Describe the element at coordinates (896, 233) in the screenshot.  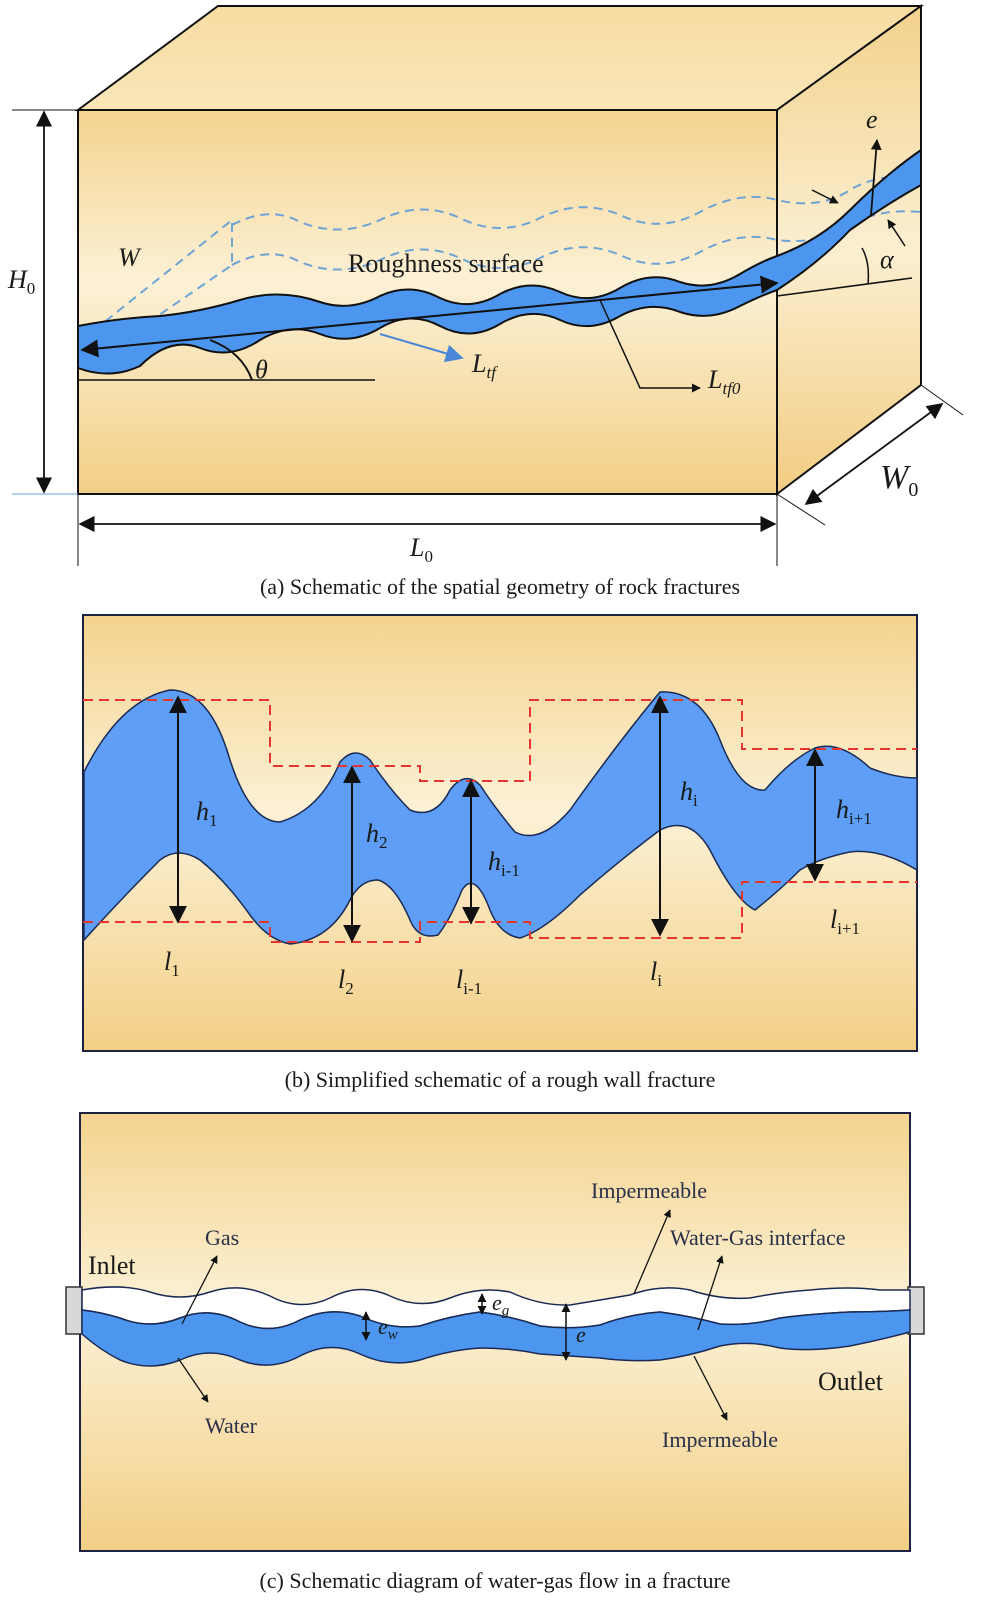
I see `alpha-arrow` at that location.